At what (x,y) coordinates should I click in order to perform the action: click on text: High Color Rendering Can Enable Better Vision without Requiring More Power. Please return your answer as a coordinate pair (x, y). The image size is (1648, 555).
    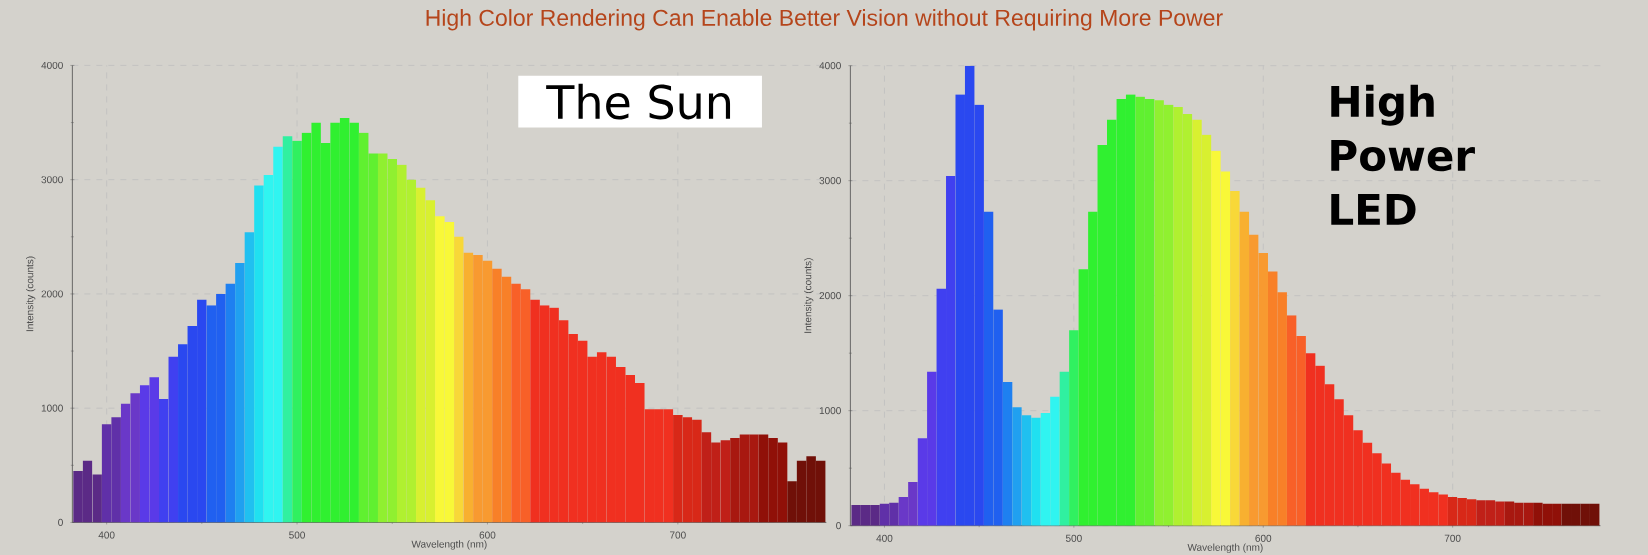
    Looking at the image, I should click on (824, 20).